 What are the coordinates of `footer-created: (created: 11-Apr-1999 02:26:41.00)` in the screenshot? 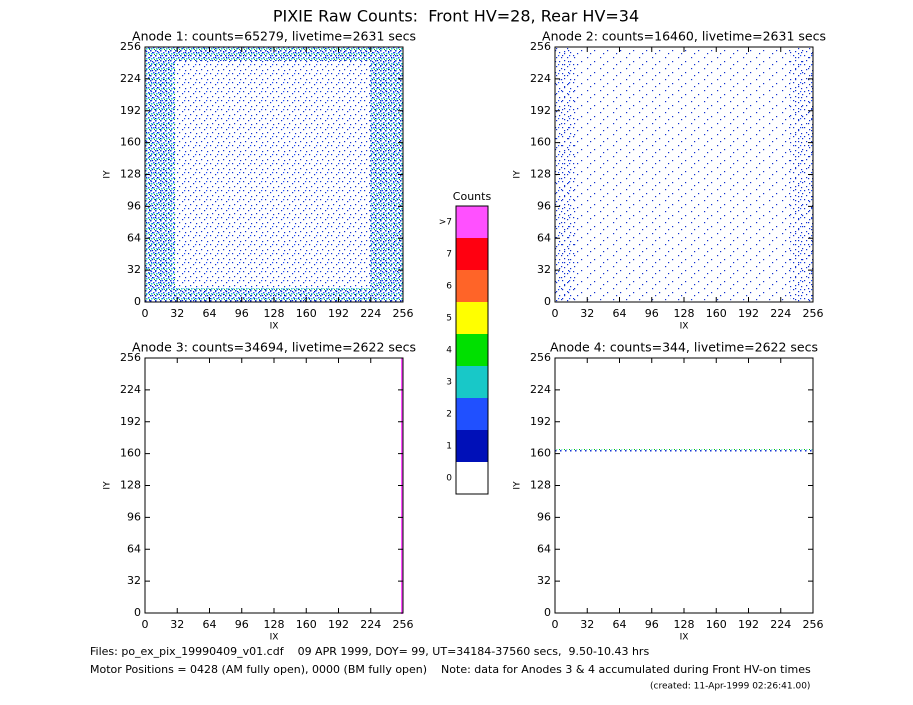 It's located at (730, 687).